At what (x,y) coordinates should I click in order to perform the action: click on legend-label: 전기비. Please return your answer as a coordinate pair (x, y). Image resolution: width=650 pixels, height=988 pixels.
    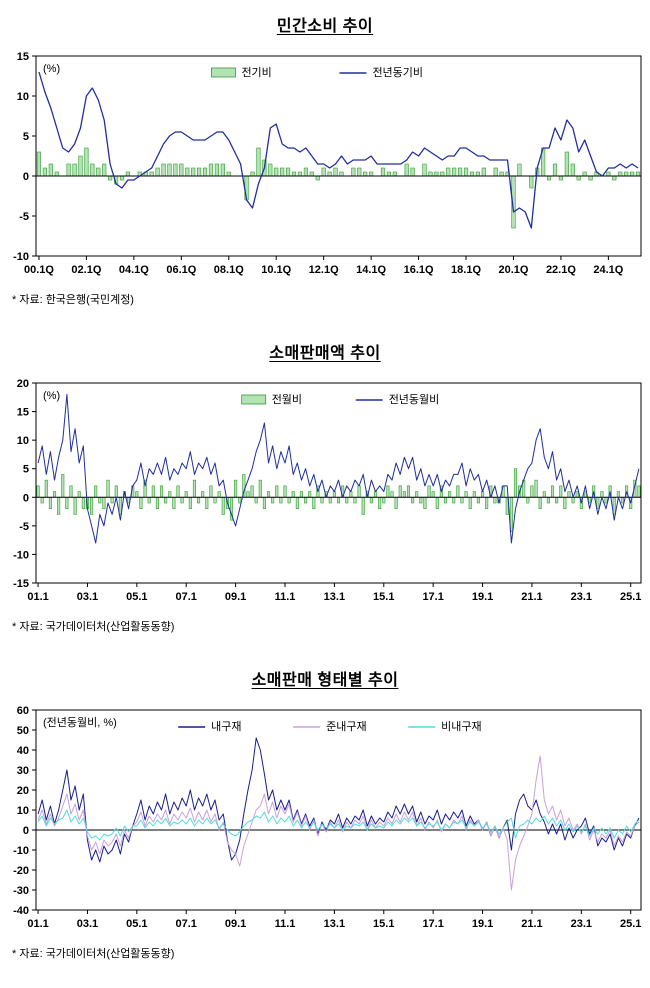
    Looking at the image, I should click on (256, 72).